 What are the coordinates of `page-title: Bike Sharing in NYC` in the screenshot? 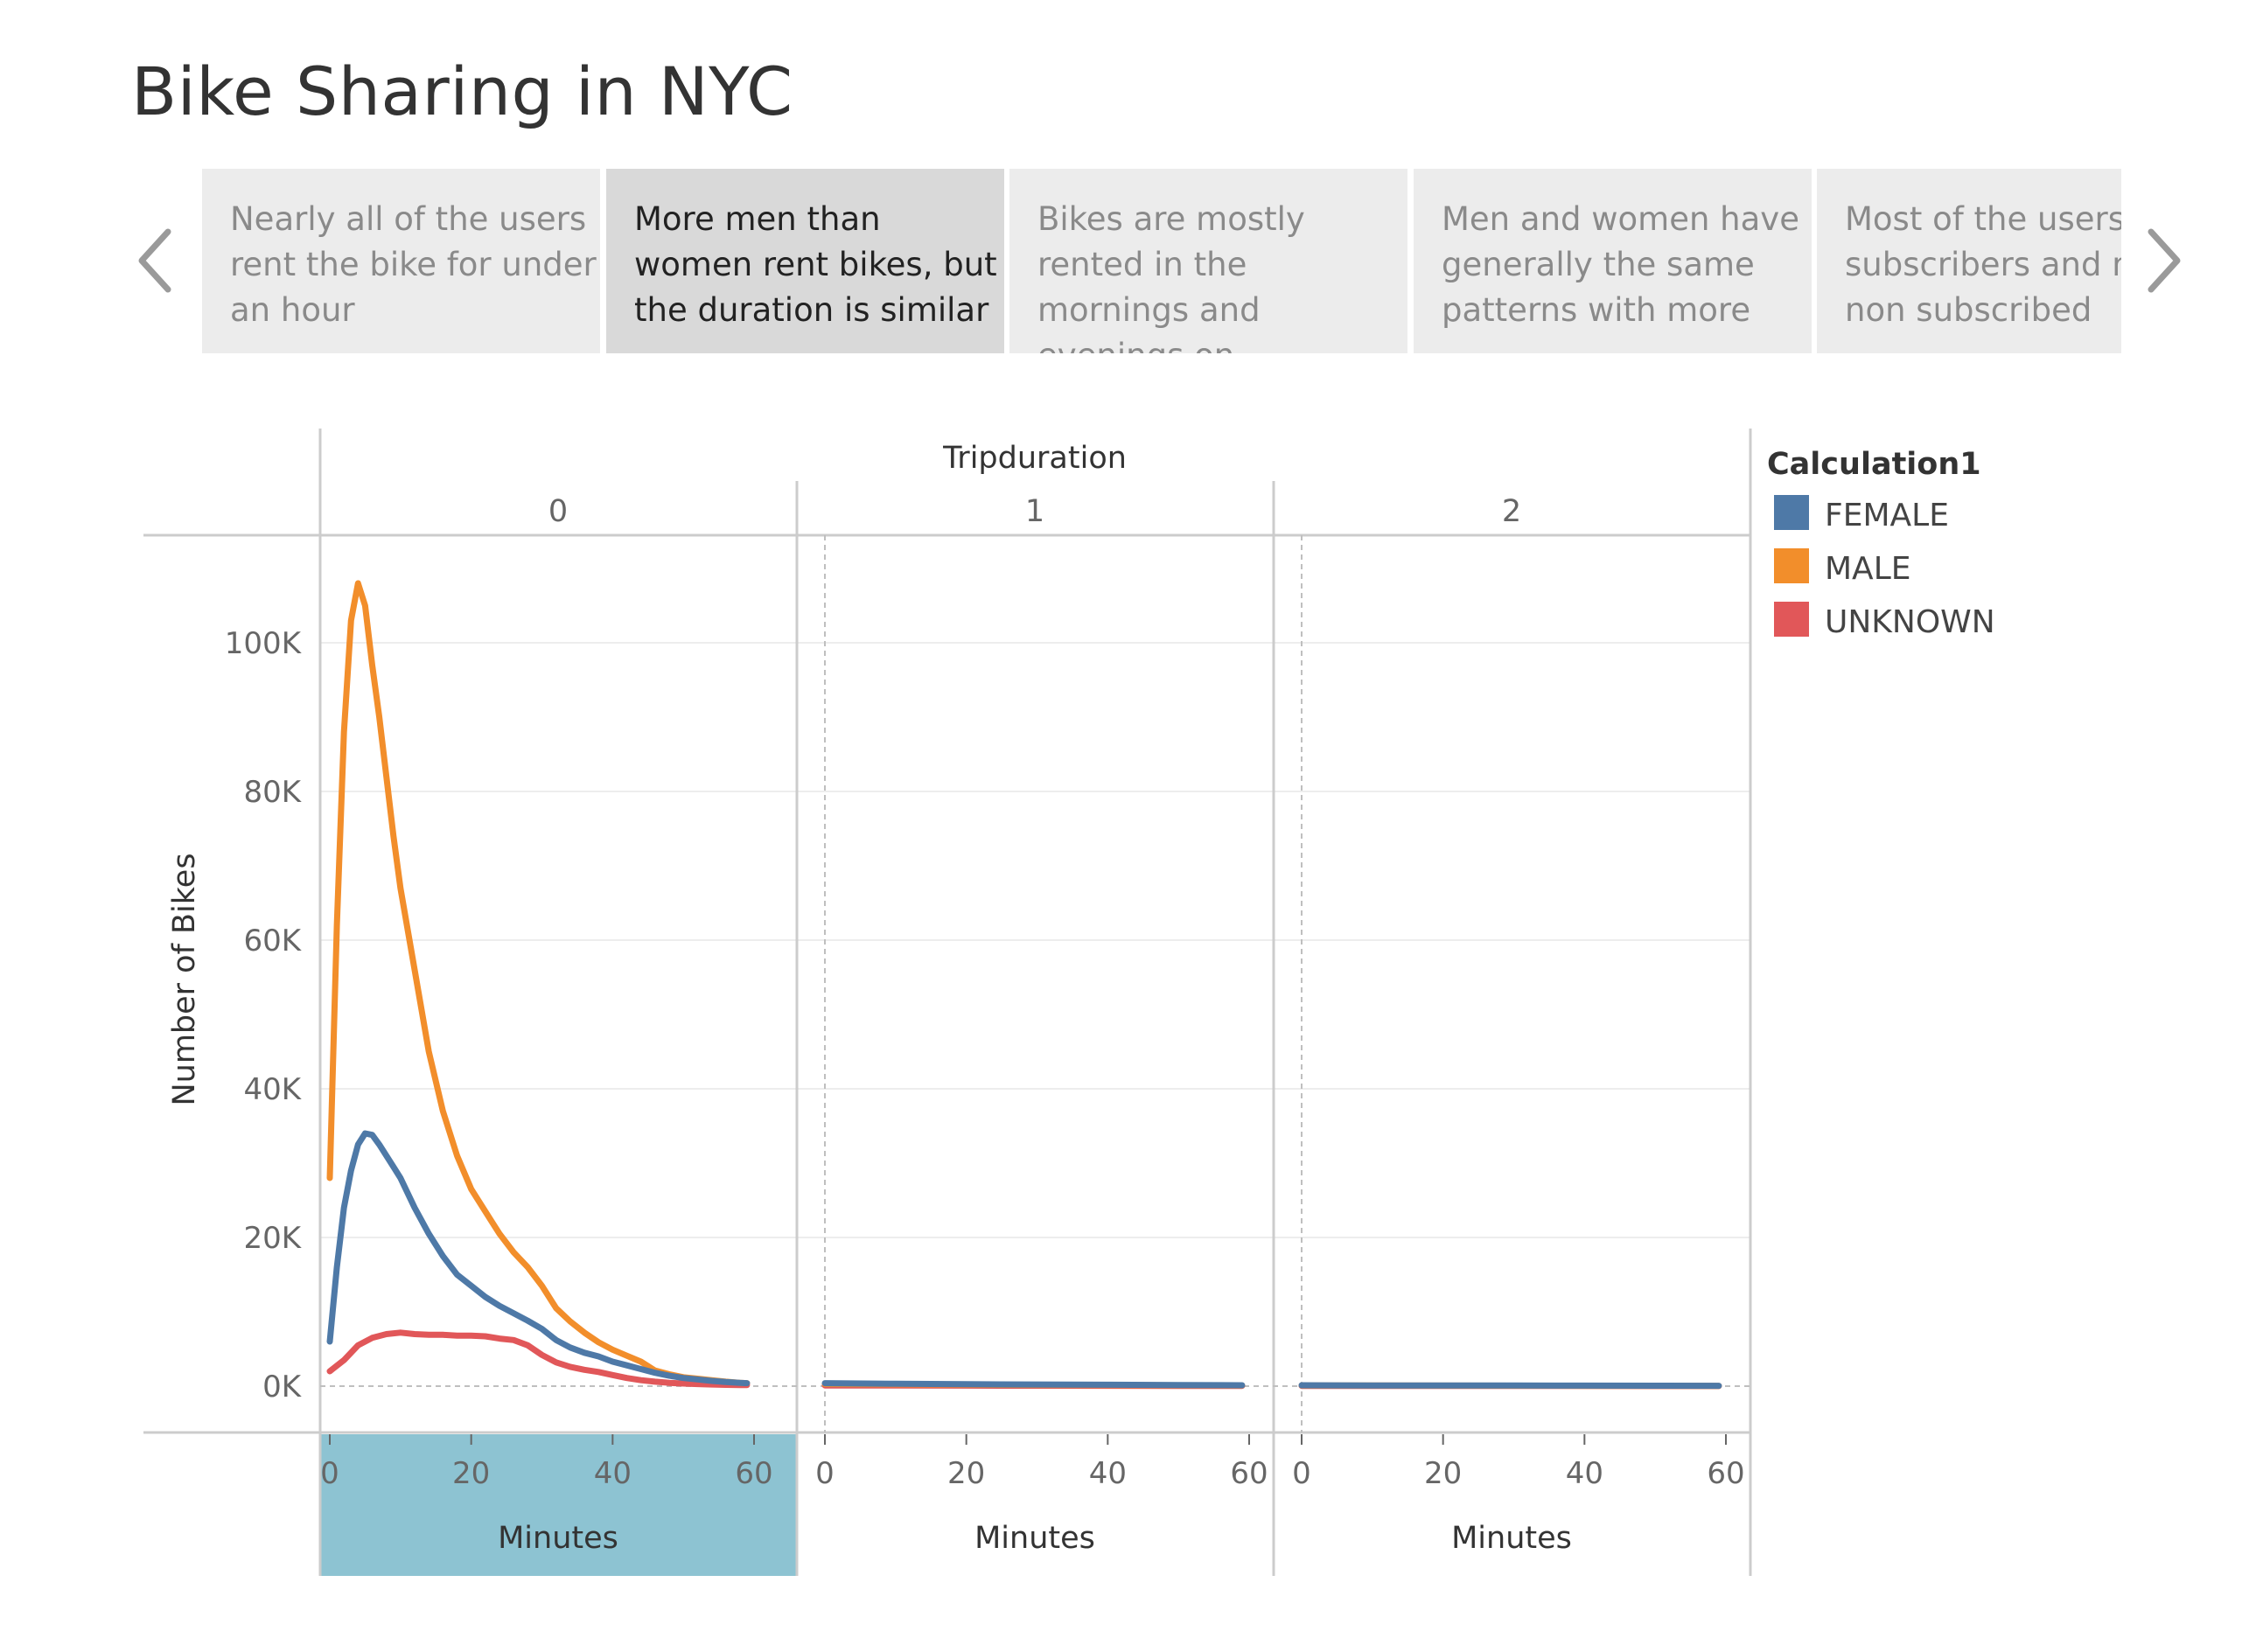 It's located at (462, 91).